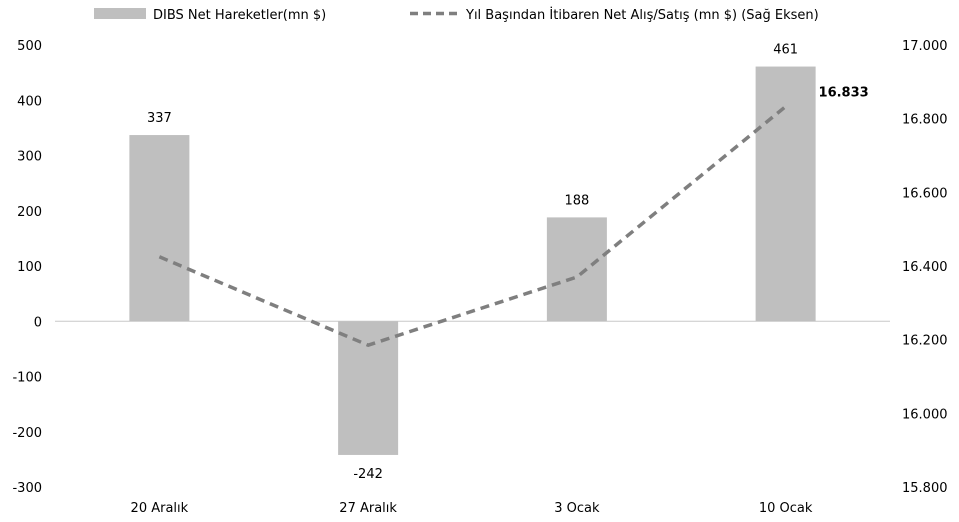 The image size is (959, 522). Describe the element at coordinates (925, 120) in the screenshot. I see `right-axis-tick-label: 16.800` at that location.